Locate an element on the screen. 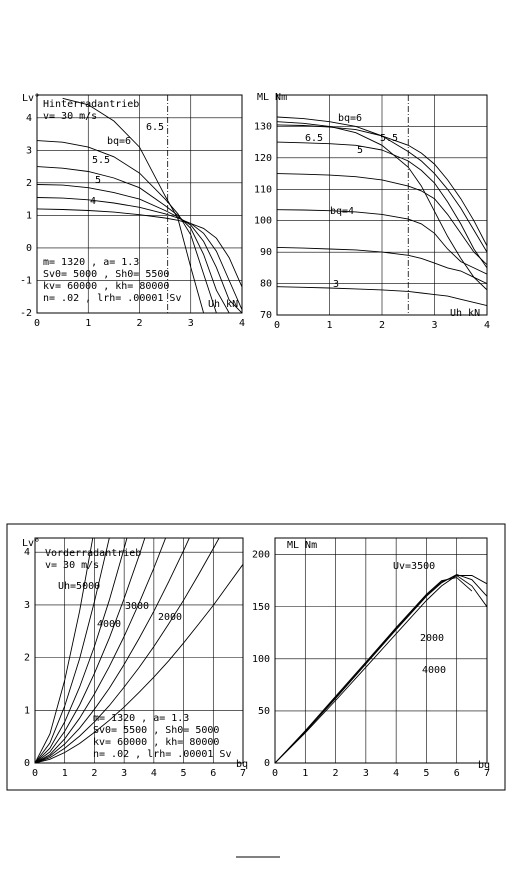 The width and height of the screenshot is (512, 888). y-tick-label: 120 is located at coordinates (263, 158).